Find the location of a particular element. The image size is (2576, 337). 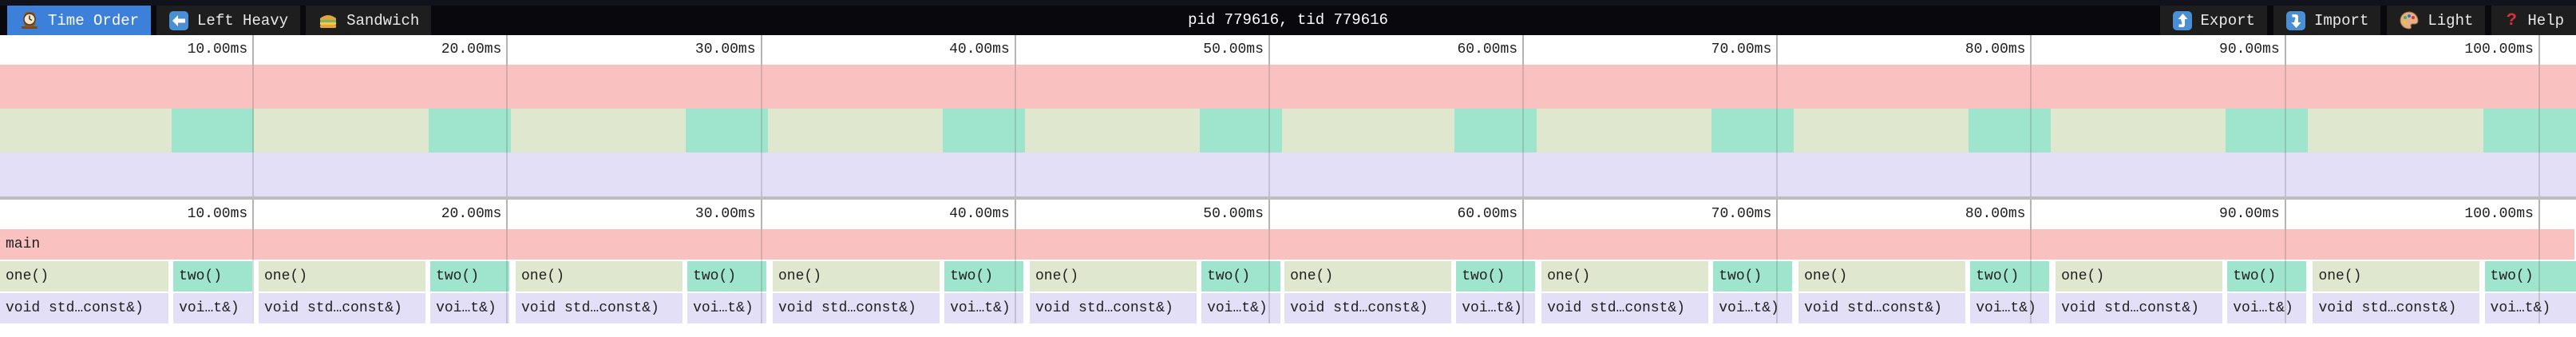

minimap-row-main is located at coordinates (1288, 87).